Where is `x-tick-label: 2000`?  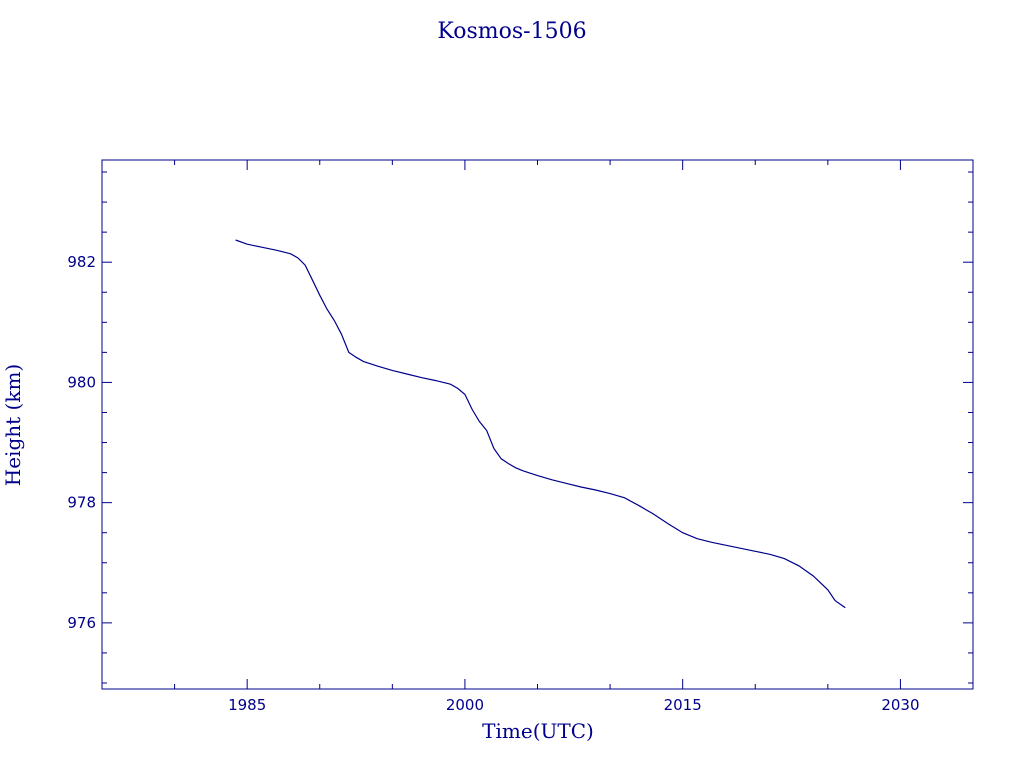 x-tick-label: 2000 is located at coordinates (465, 705).